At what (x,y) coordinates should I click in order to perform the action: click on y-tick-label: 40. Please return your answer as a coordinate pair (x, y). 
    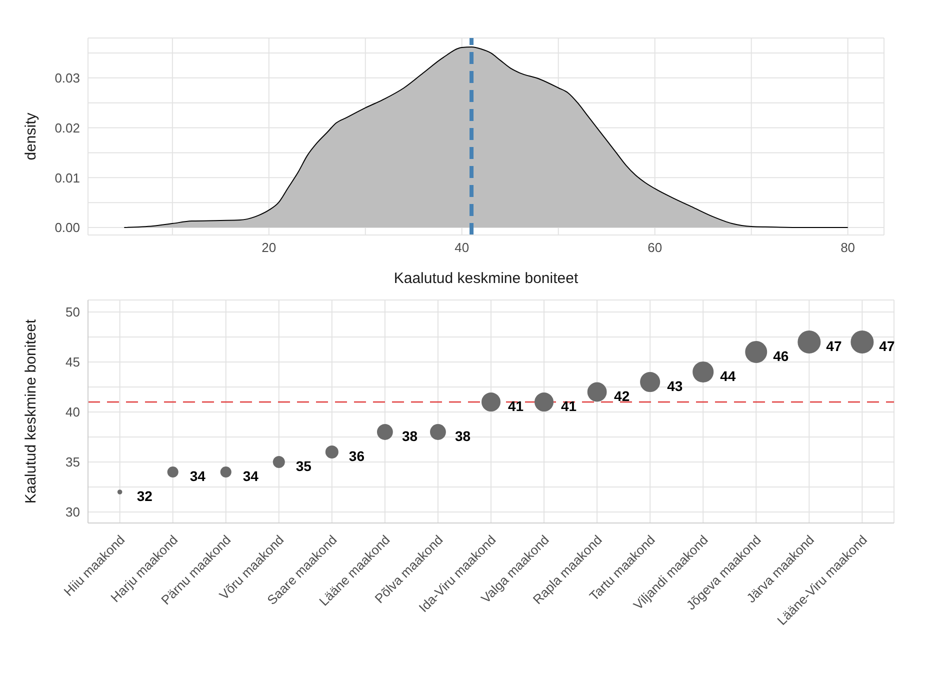
    Looking at the image, I should click on (73, 412).